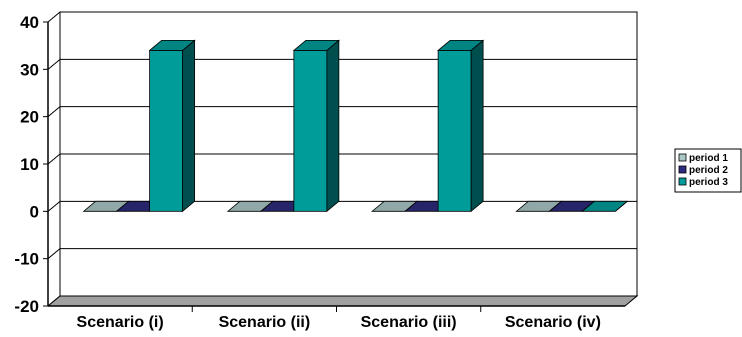 This screenshot has height=337, width=742. Describe the element at coordinates (265, 322) in the screenshot. I see `x-category-label: Scenario (ii)` at that location.